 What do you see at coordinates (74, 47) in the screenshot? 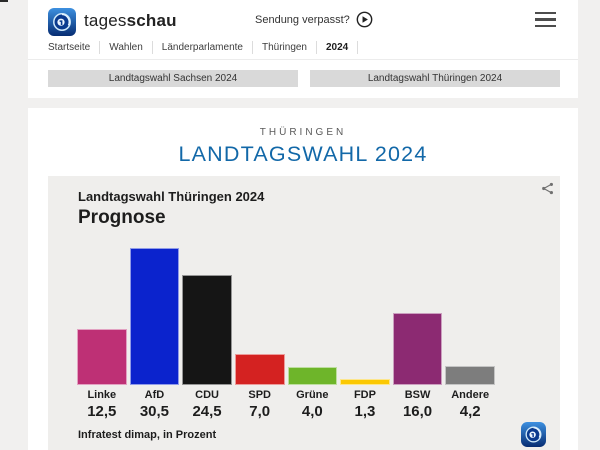
I see `breadcrumb-startseite: Startseite` at bounding box center [74, 47].